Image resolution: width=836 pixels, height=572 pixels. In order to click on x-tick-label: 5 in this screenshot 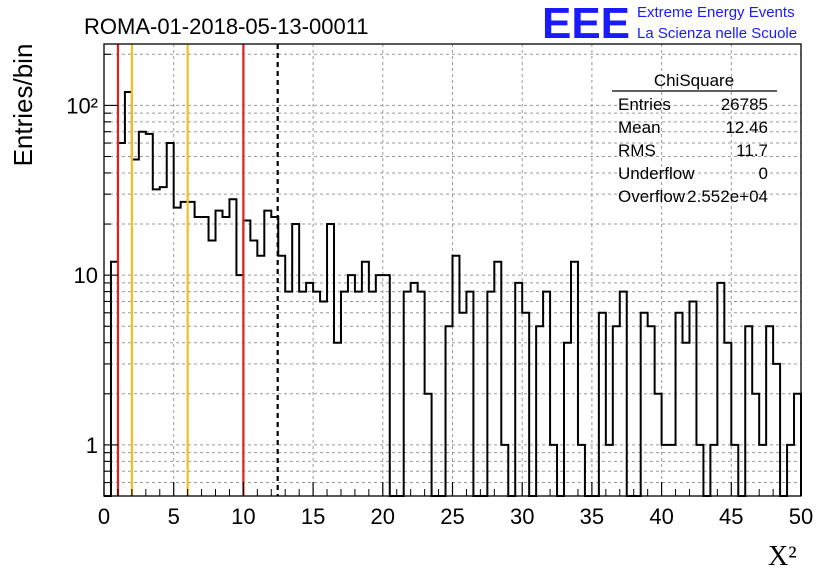, I will do `click(174, 516)`.